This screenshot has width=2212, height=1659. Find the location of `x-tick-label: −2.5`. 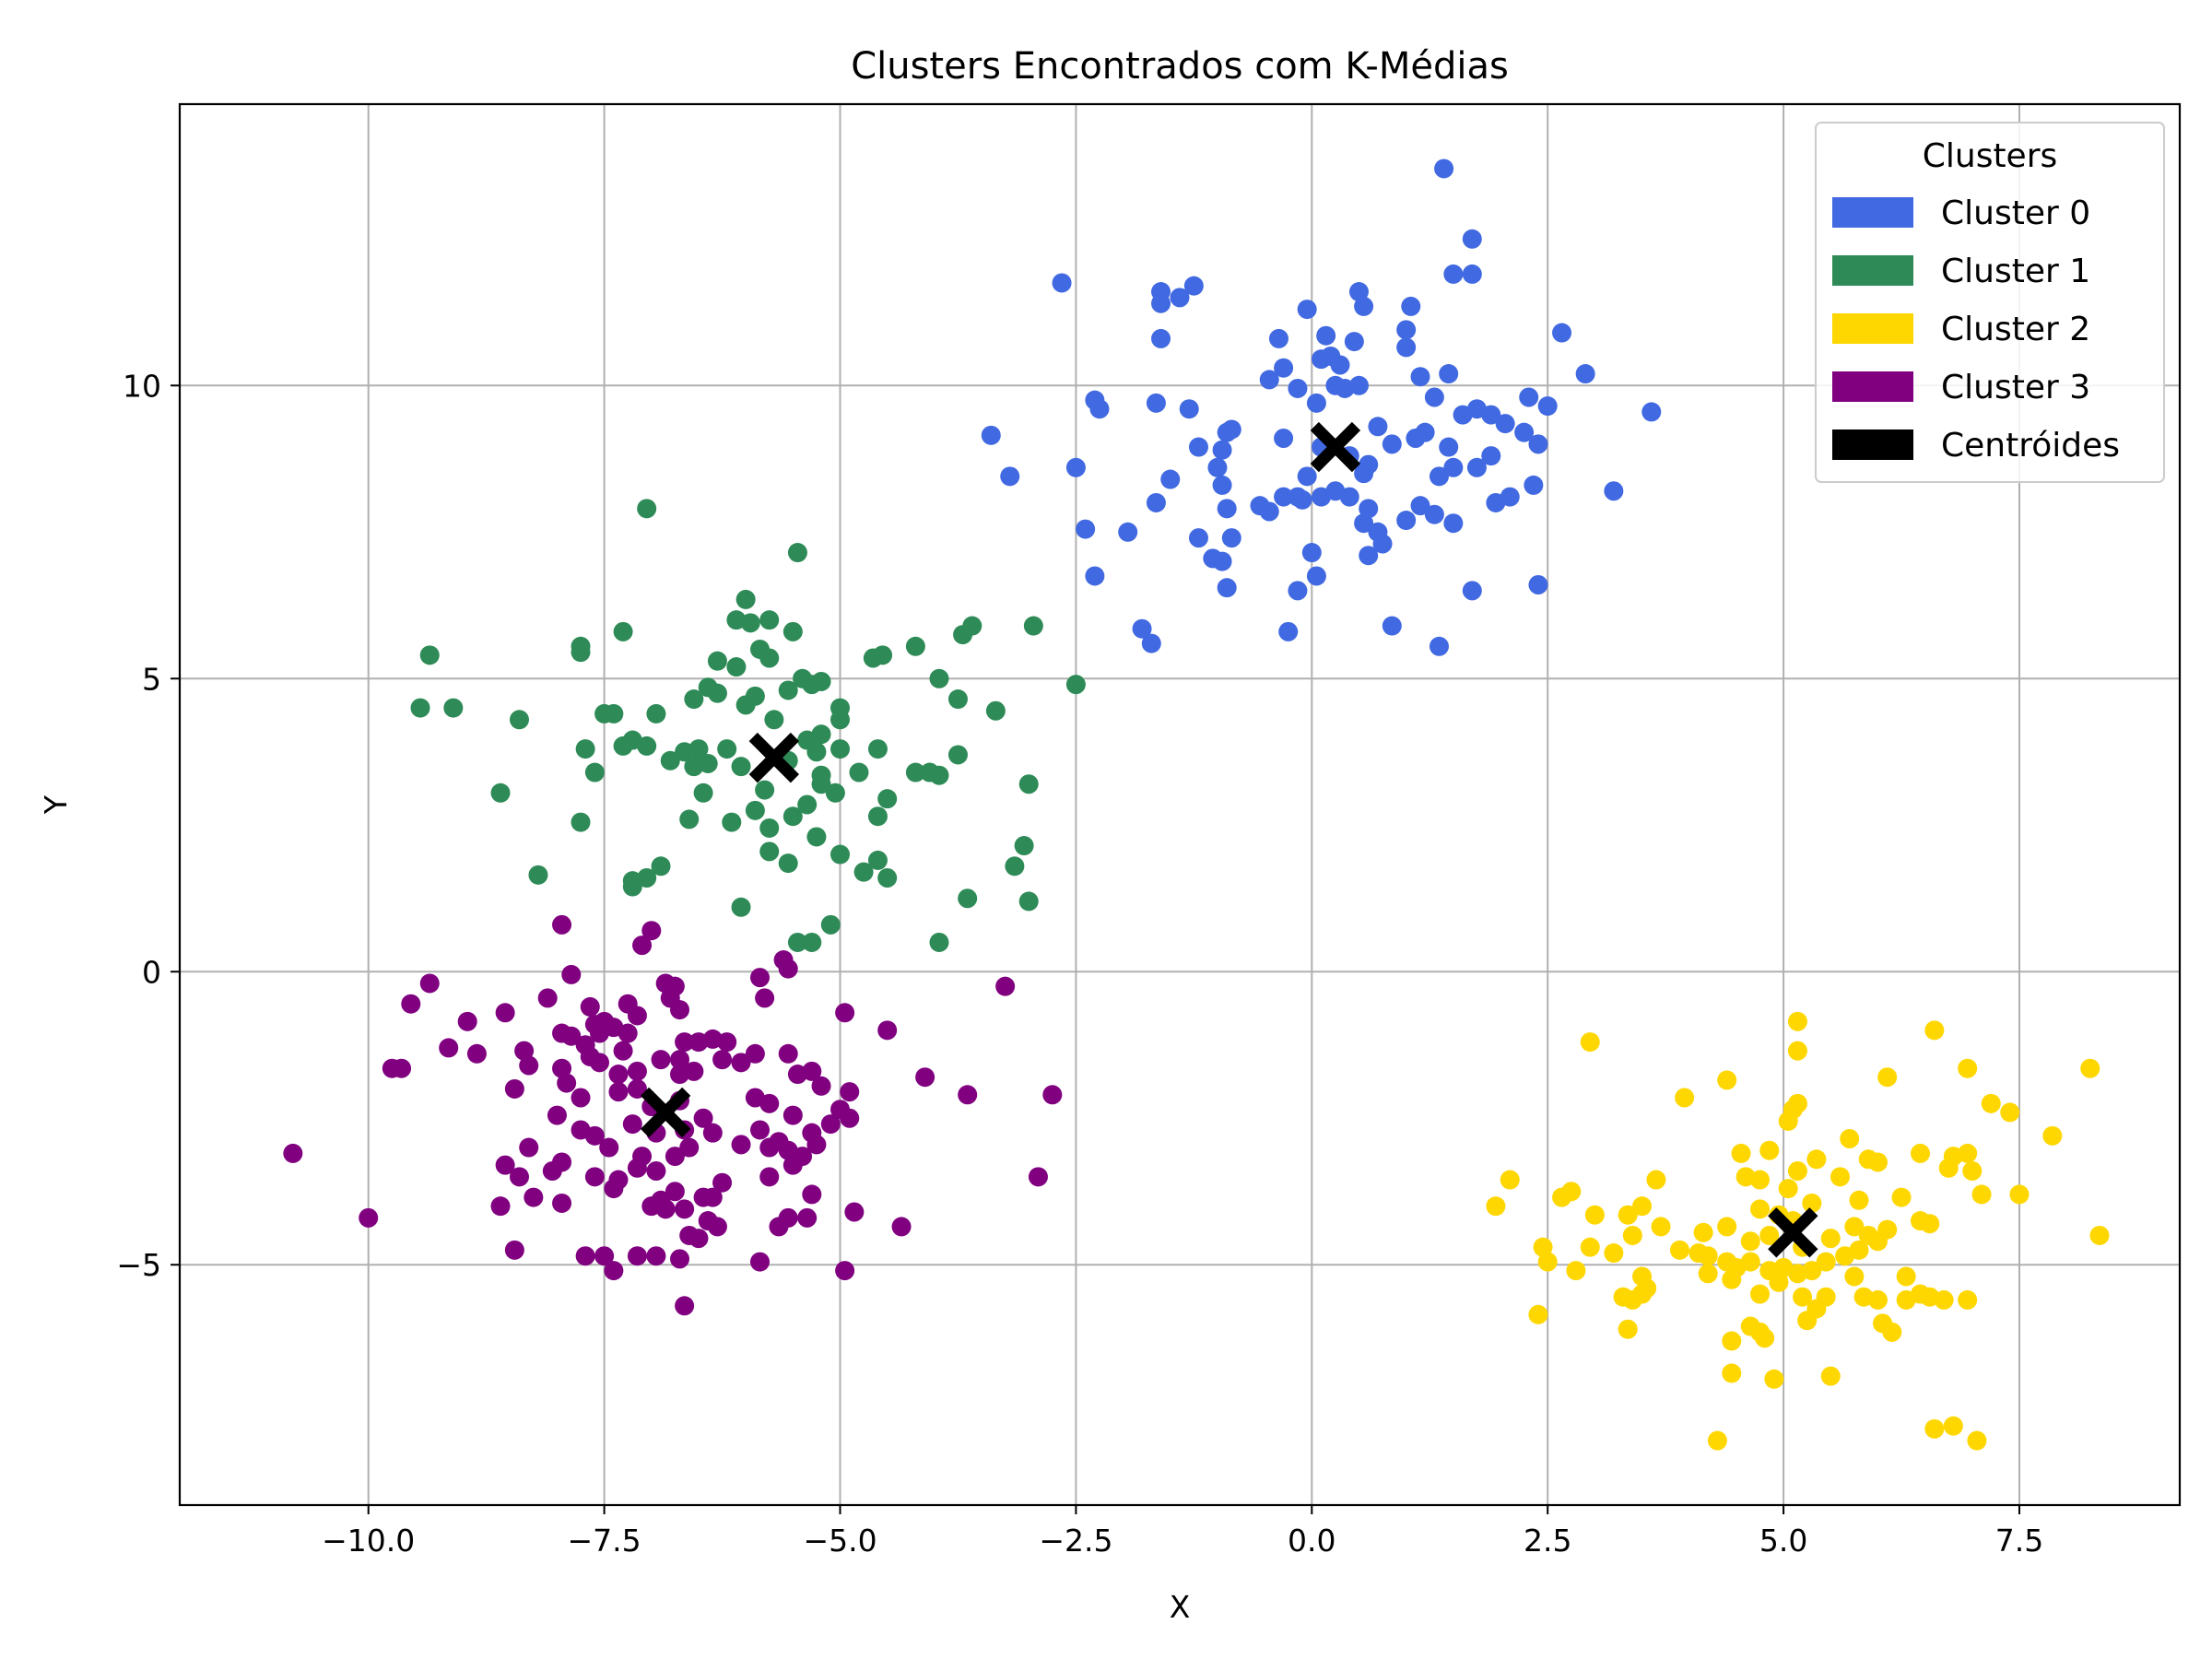

x-tick-label: −2.5 is located at coordinates (1075, 1541).